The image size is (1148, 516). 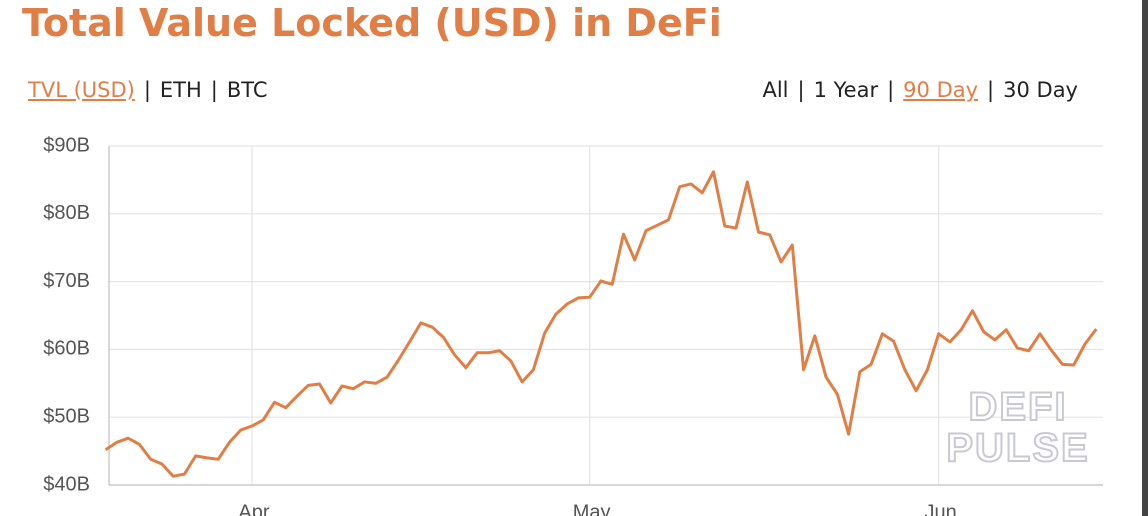 What do you see at coordinates (66, 349) in the screenshot?
I see `y-tick-label: $60B` at bounding box center [66, 349].